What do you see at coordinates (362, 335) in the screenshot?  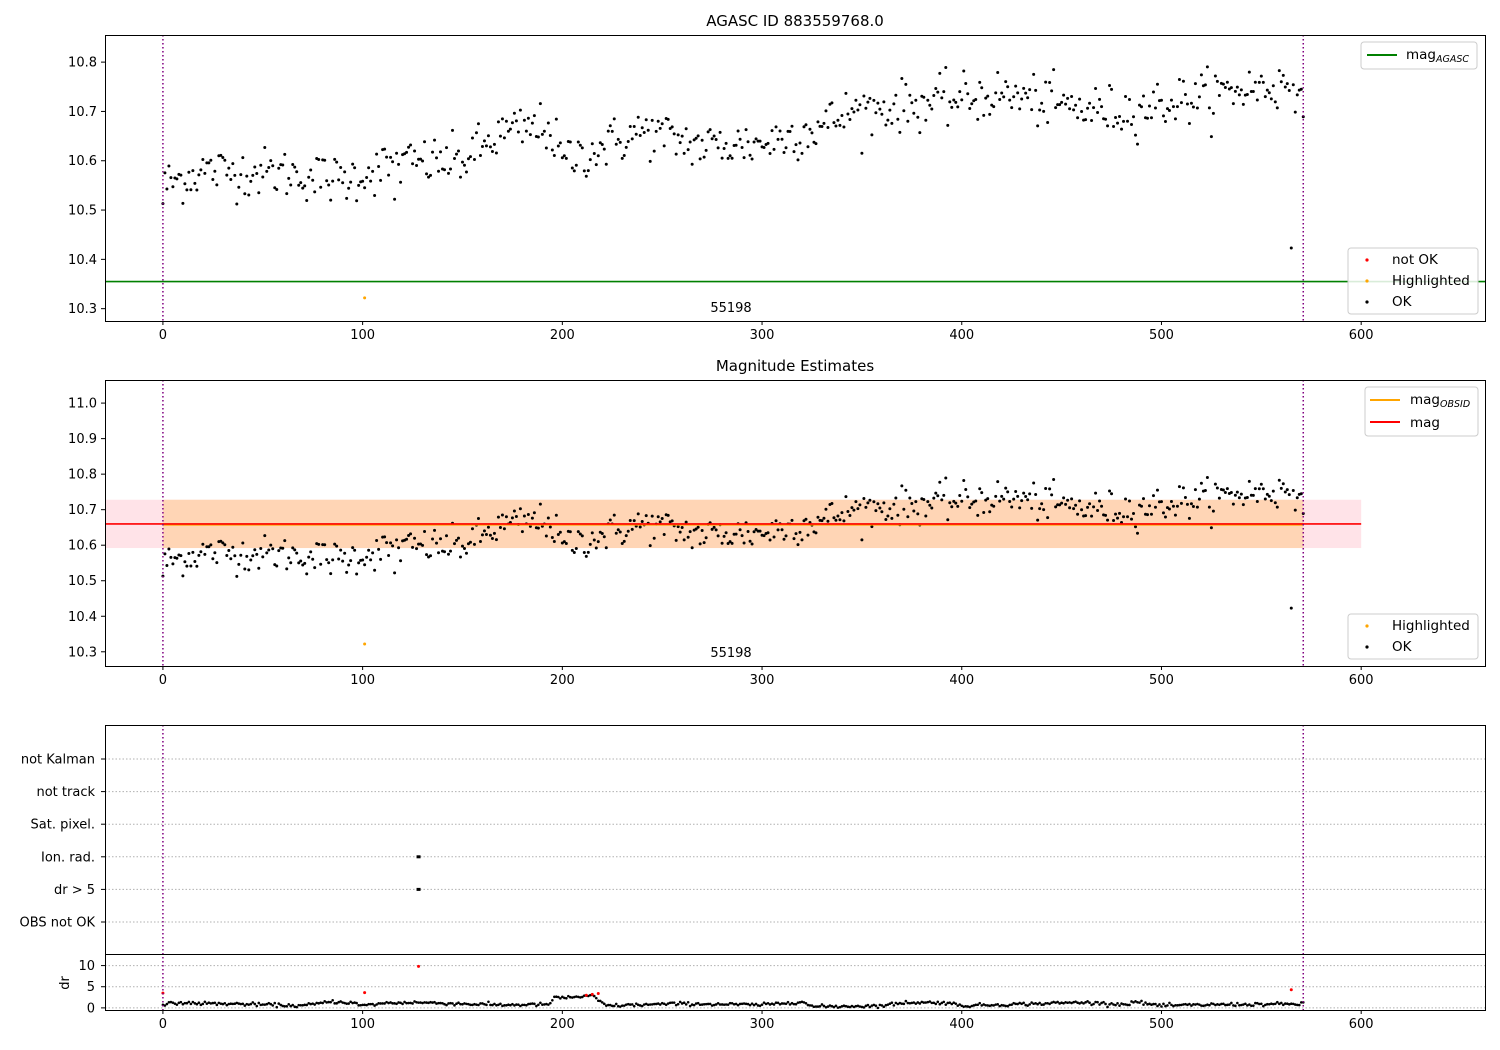 I see `x-tick-label: 100` at bounding box center [362, 335].